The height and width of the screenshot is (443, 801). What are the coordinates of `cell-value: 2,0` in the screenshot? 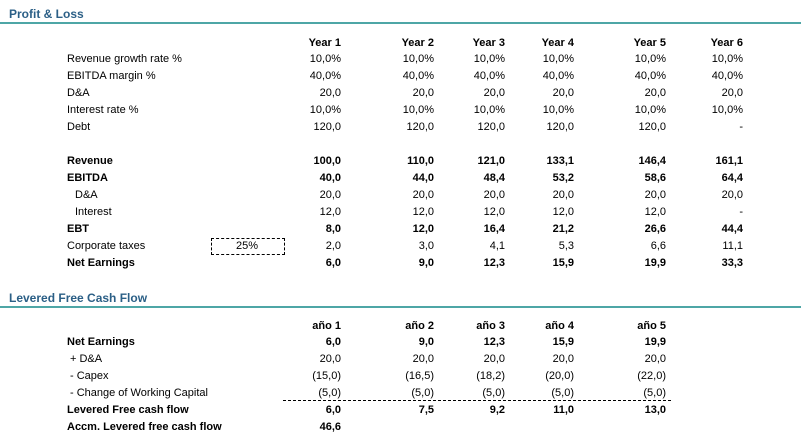 It's located at (333, 246).